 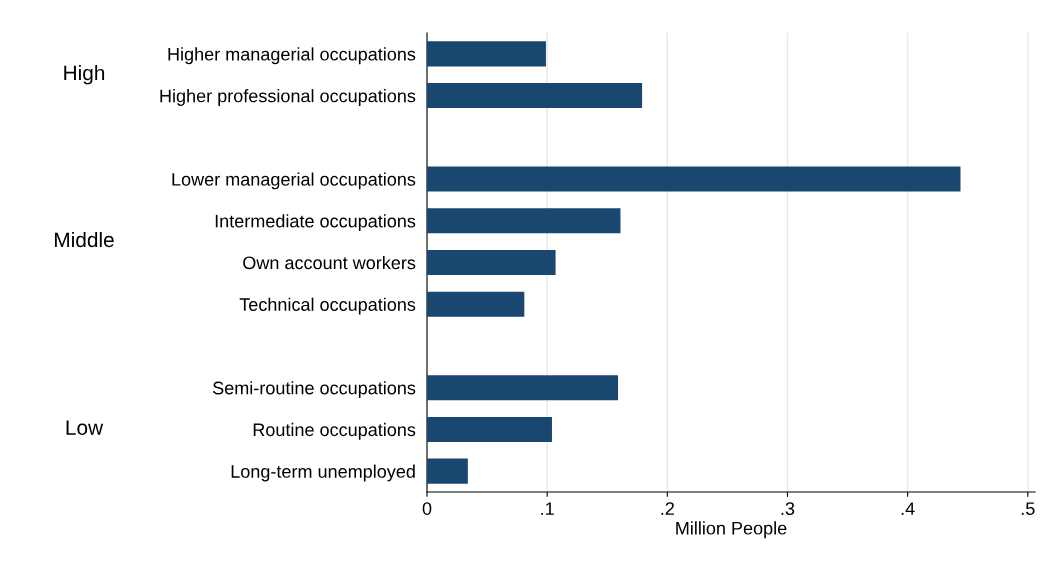 I want to click on text: Middle, so click(x=84, y=239).